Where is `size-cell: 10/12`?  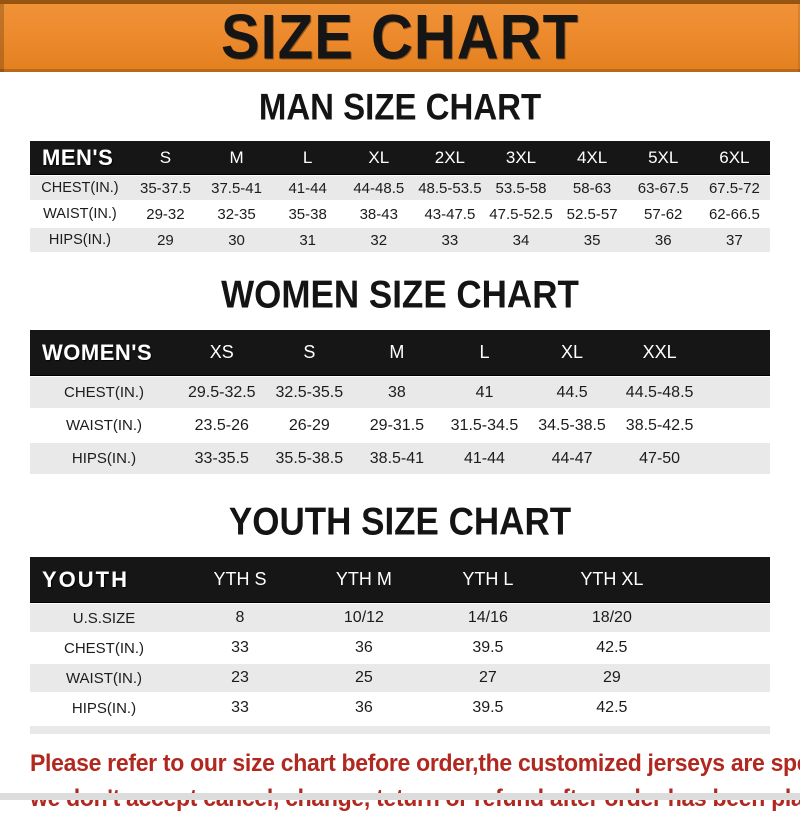
size-cell: 10/12 is located at coordinates (363, 618).